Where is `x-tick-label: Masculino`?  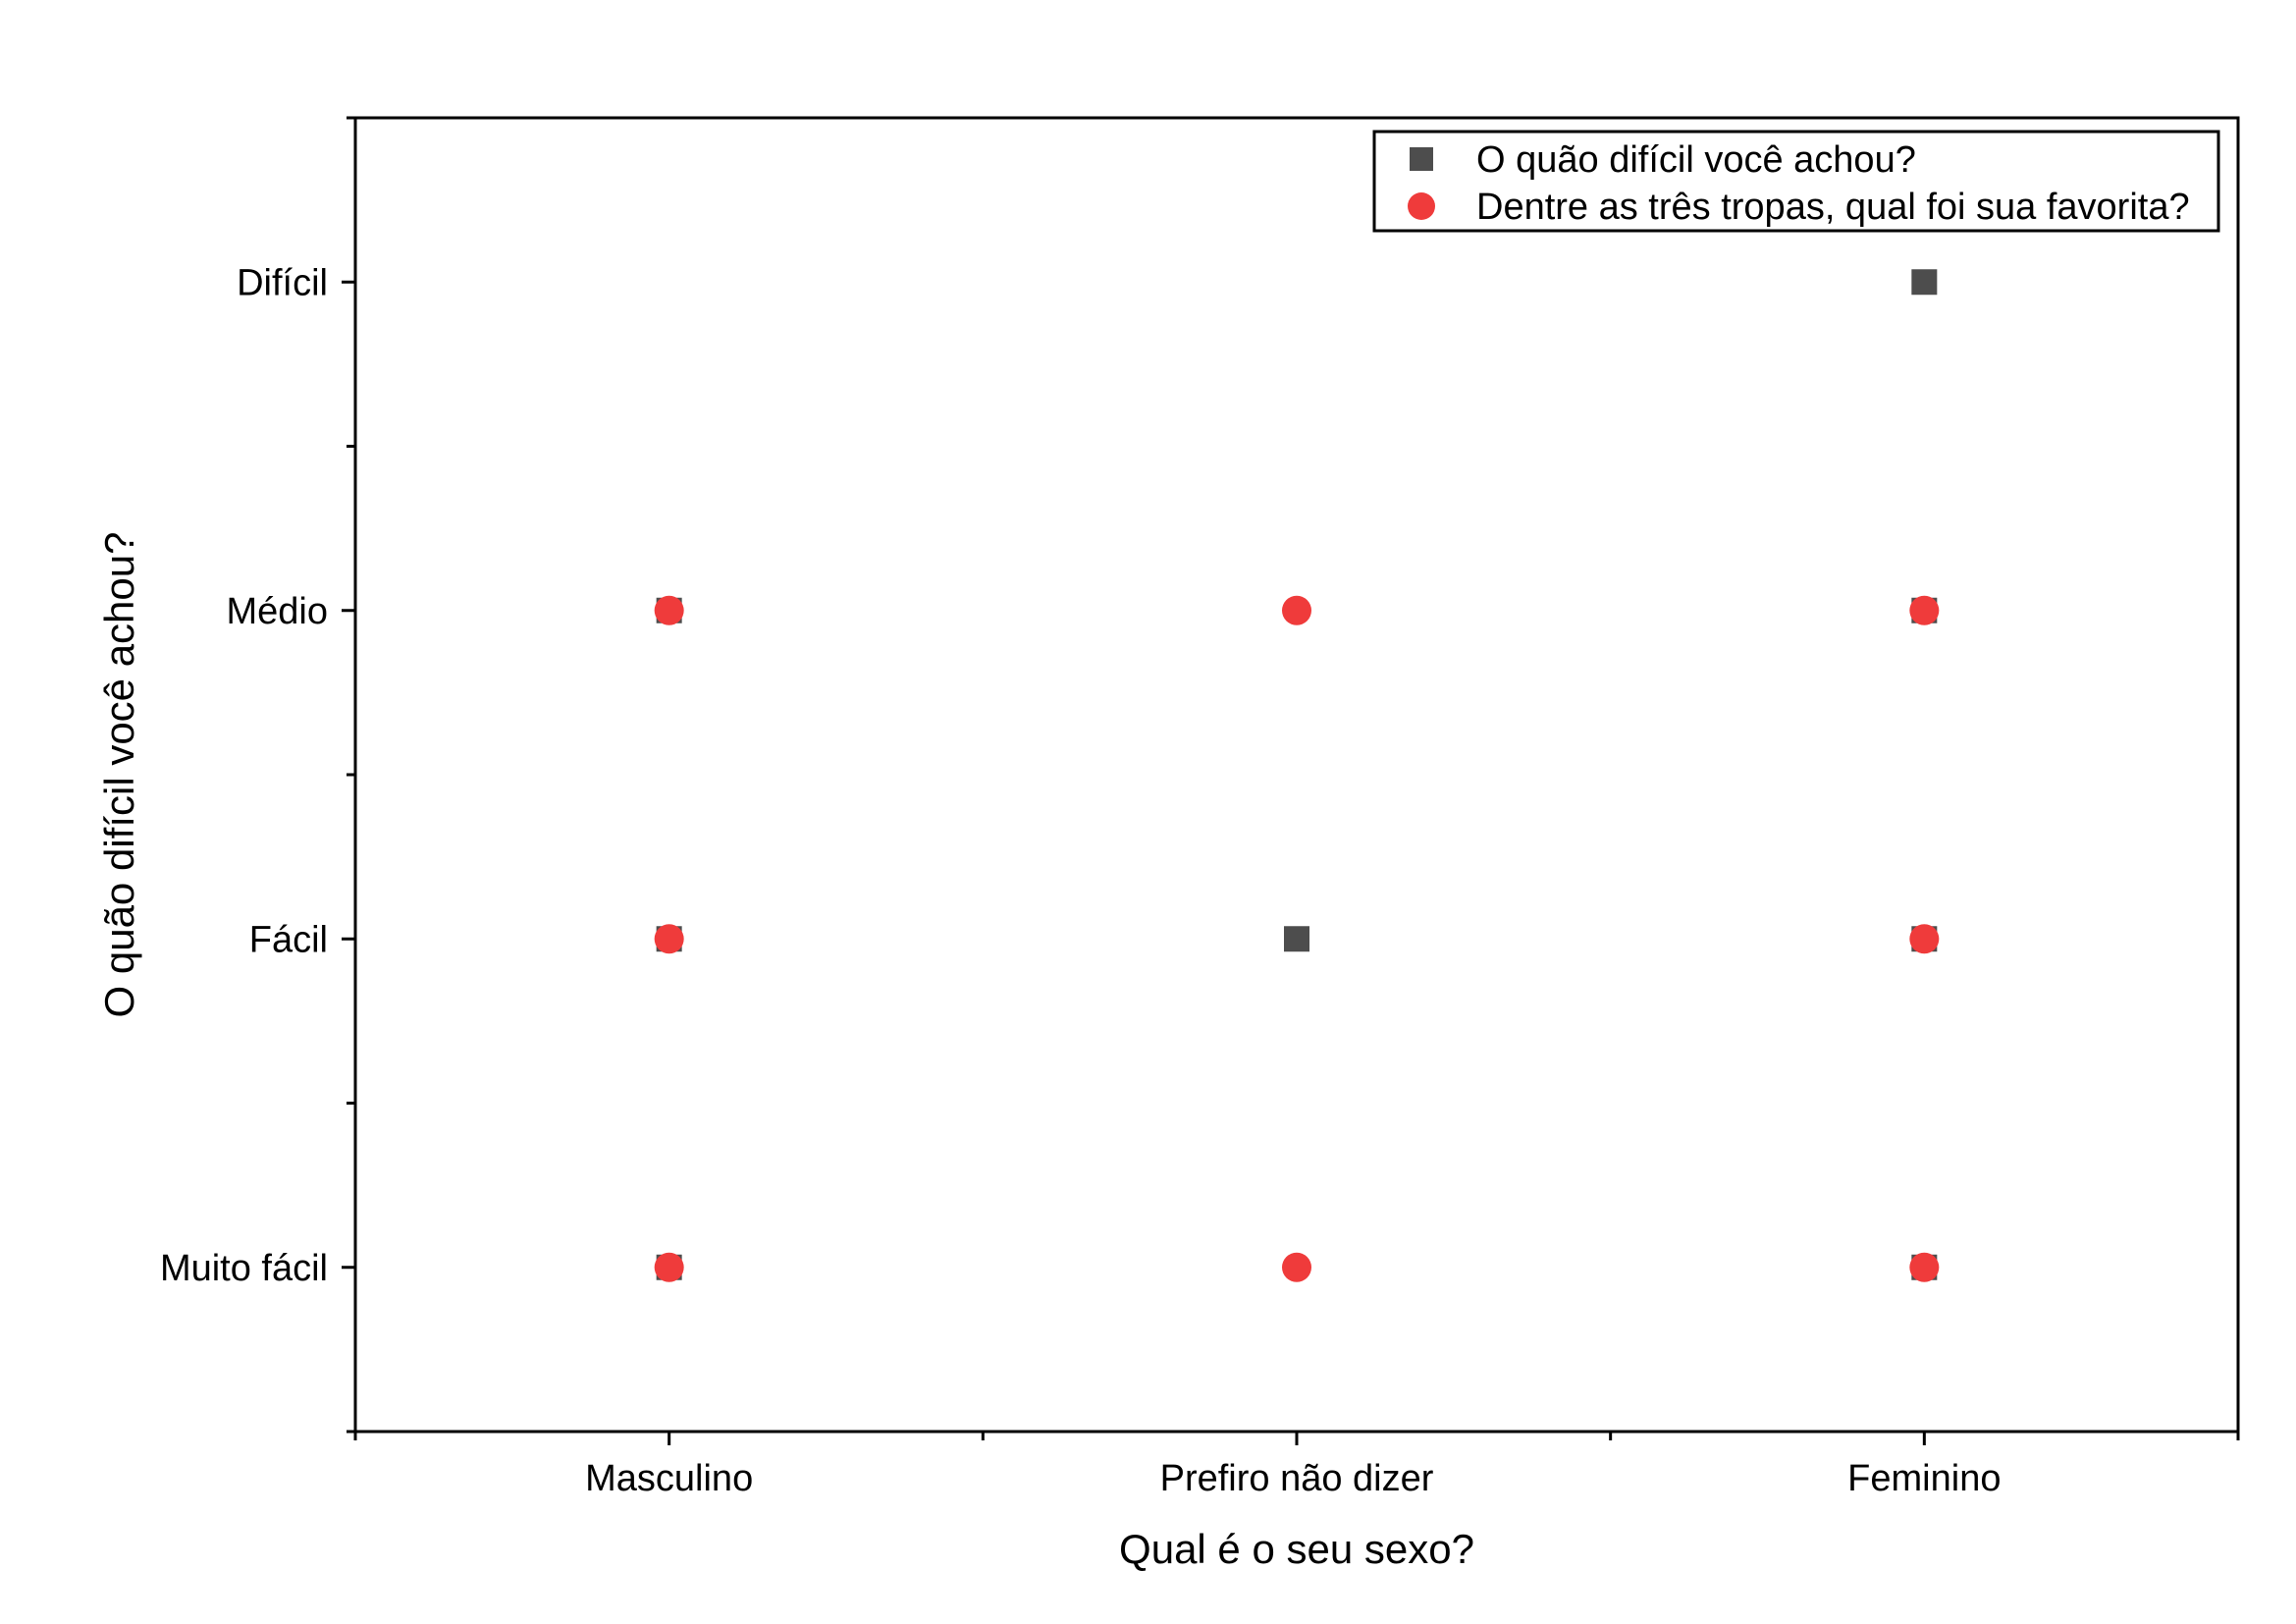 x-tick-label: Masculino is located at coordinates (669, 1478).